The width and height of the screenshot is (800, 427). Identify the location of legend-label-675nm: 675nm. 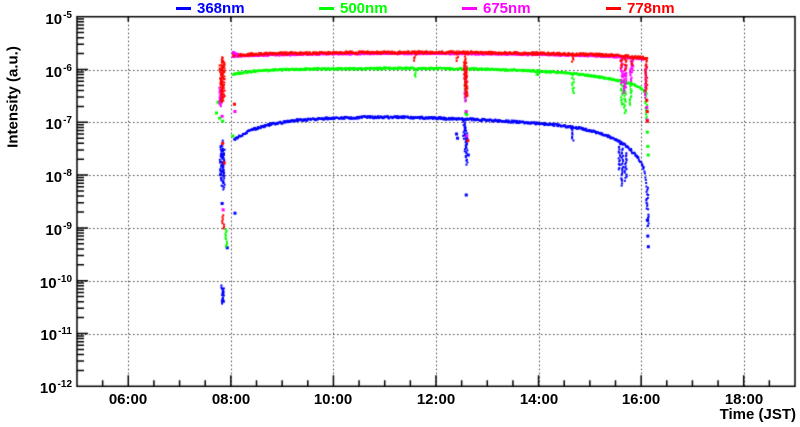
(507, 8).